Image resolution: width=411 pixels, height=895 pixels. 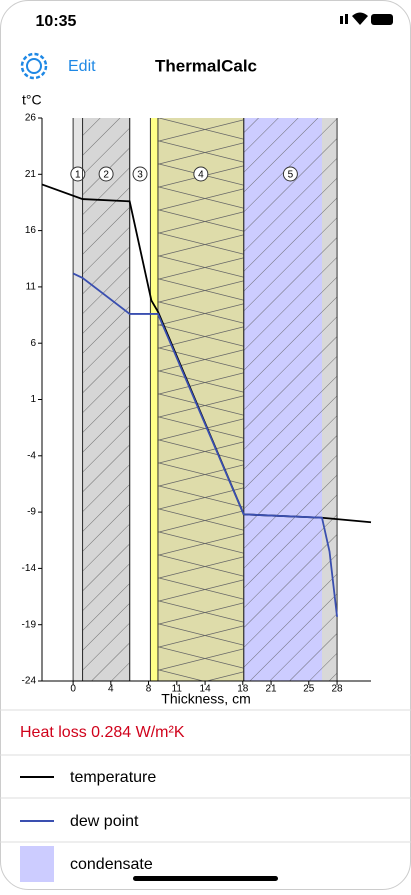 What do you see at coordinates (29, 681) in the screenshot?
I see `y-tick-label: -24` at bounding box center [29, 681].